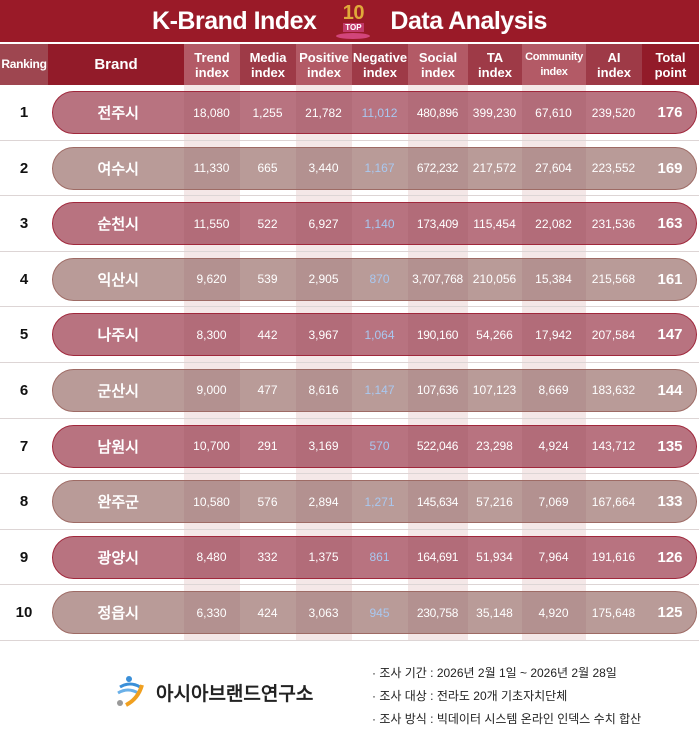 The image size is (699, 736). I want to click on logo-icon, so click(130, 691).